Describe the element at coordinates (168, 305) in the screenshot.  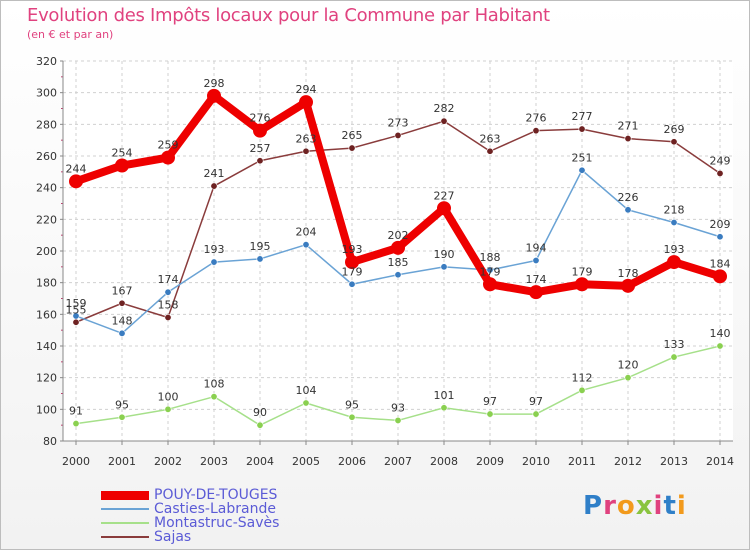
I see `data-label: 158` at that location.